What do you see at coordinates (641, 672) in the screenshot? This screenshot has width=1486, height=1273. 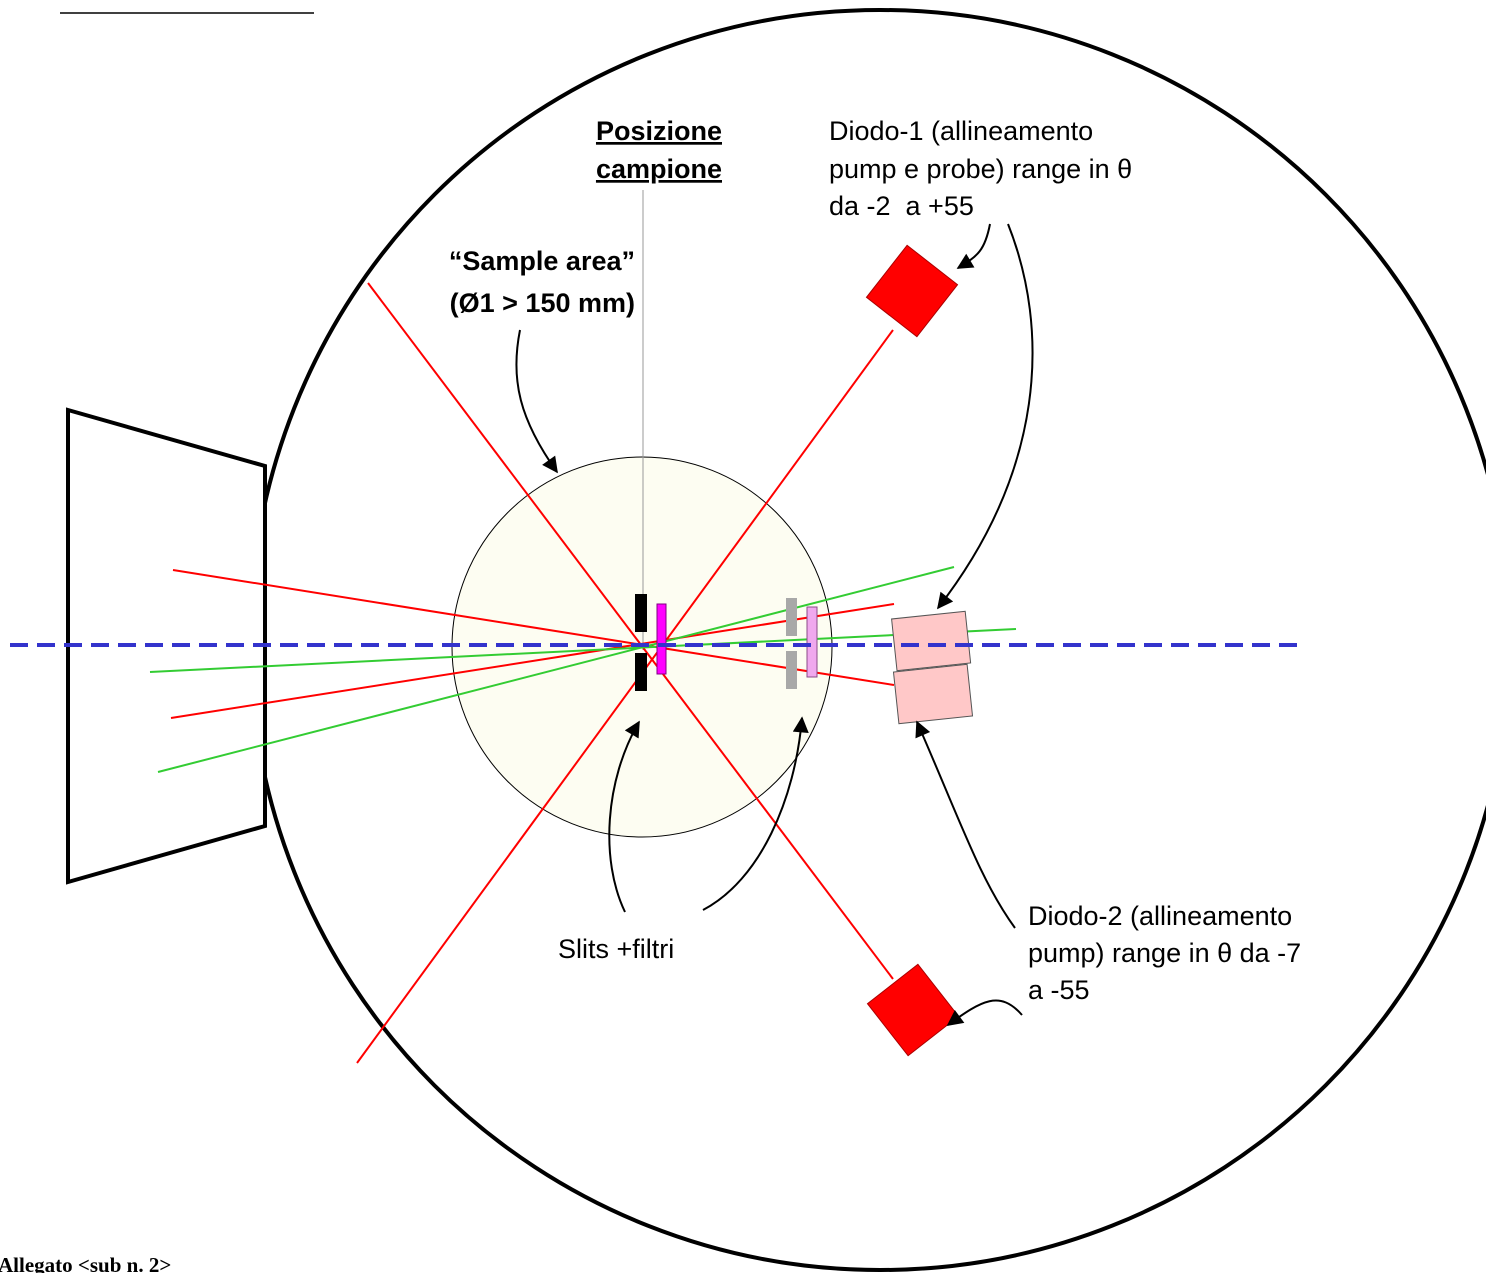 I see `slit-lower` at bounding box center [641, 672].